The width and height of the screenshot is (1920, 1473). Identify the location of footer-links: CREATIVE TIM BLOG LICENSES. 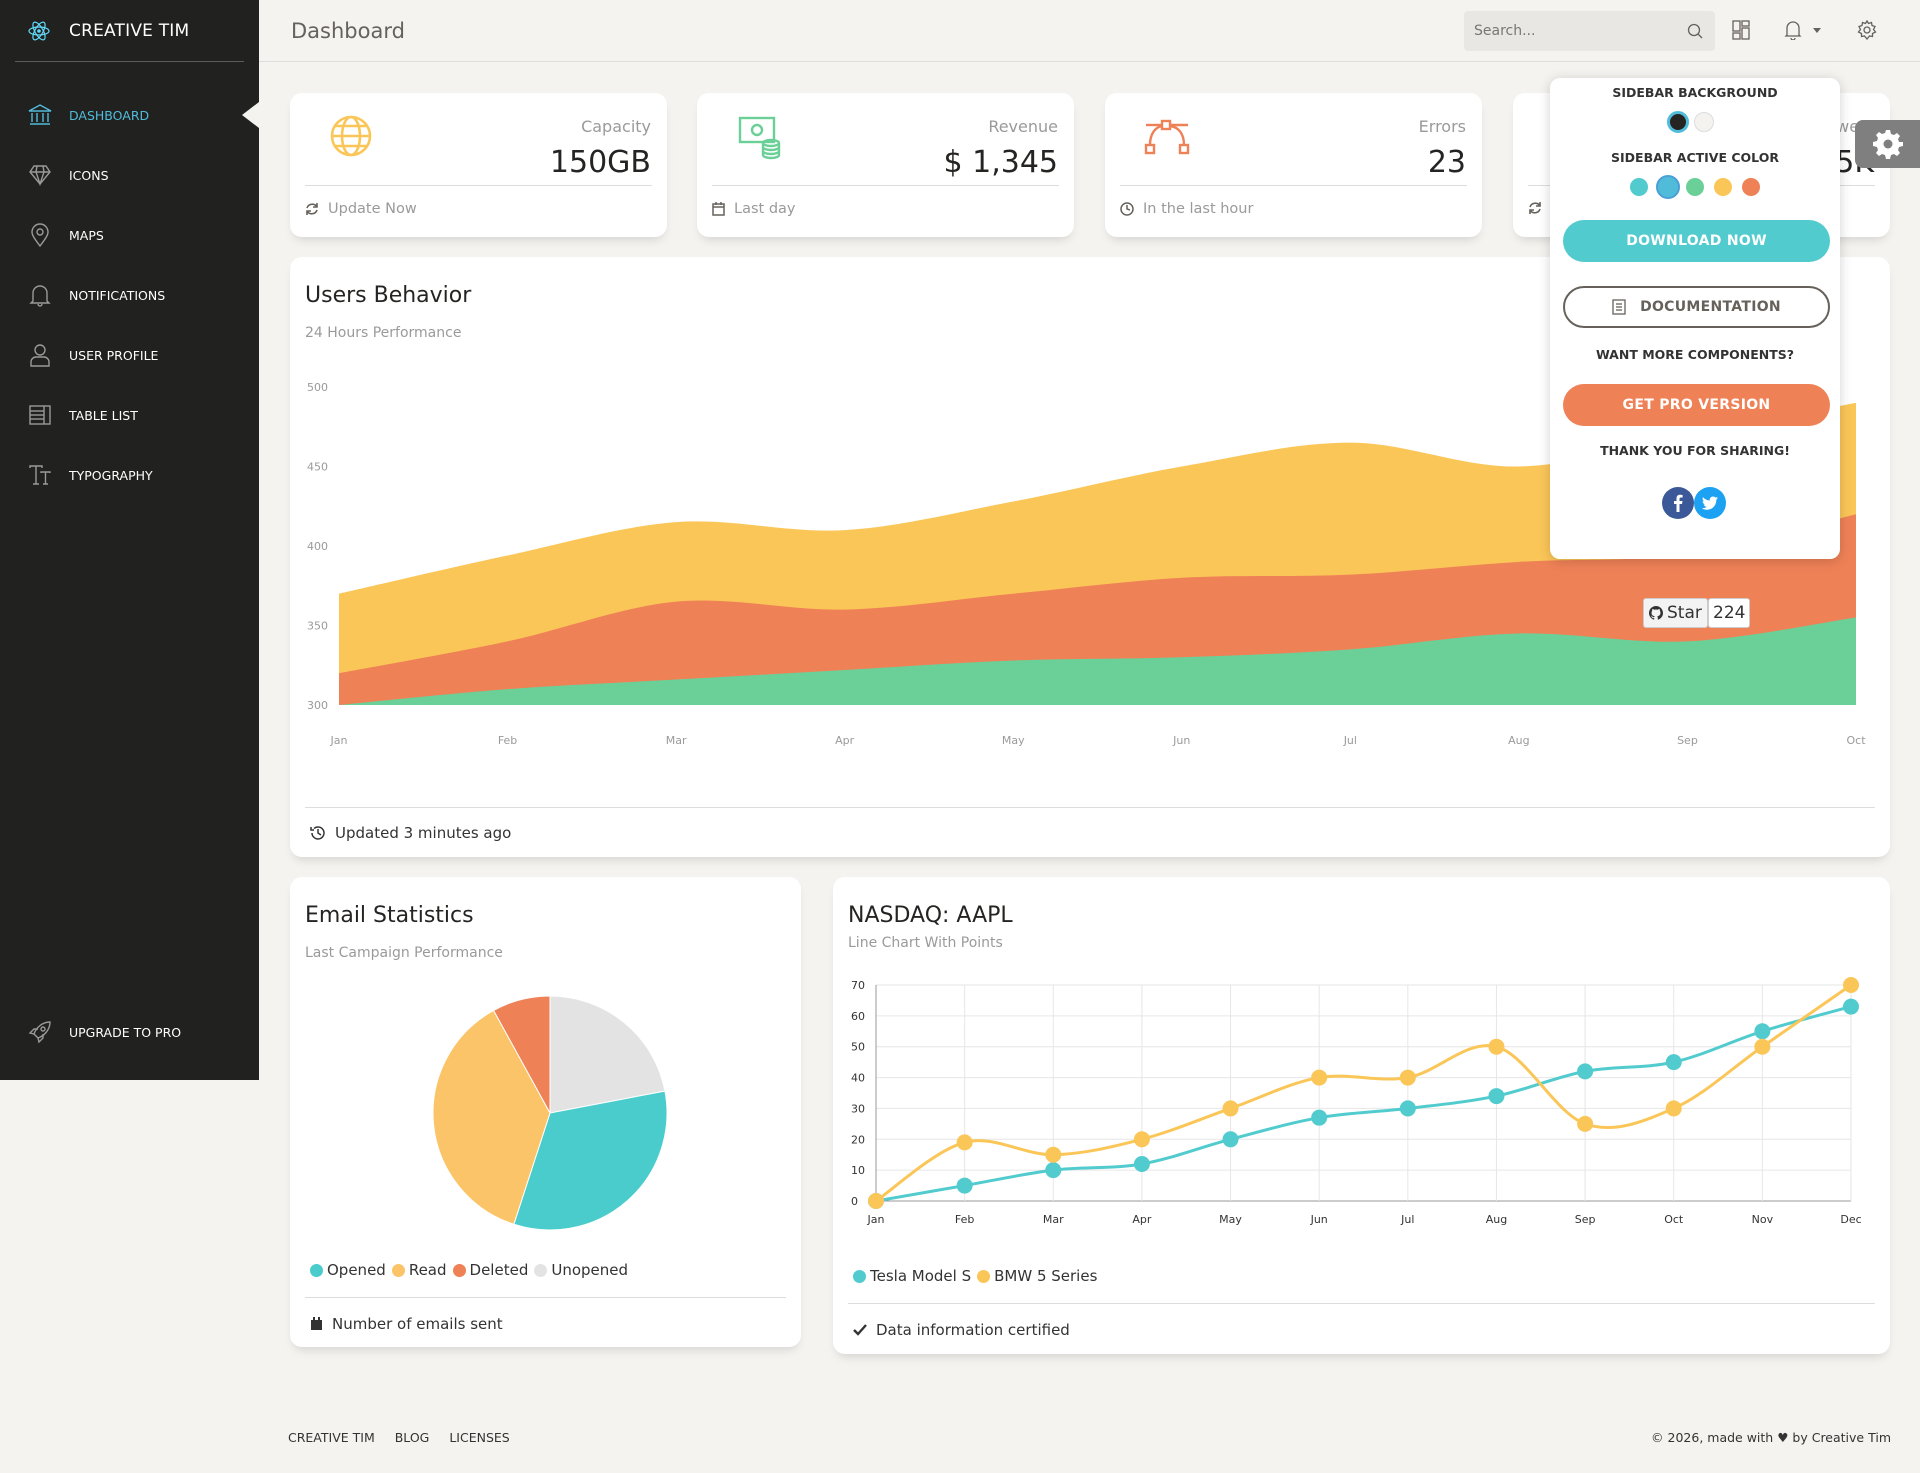
(407, 1437).